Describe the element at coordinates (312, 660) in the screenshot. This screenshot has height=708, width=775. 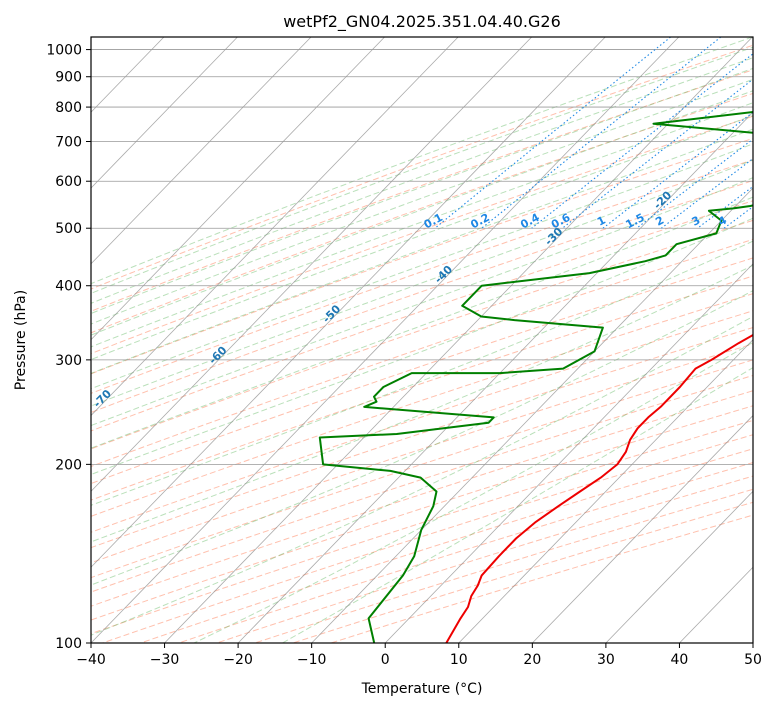
I see `x-tick-label: −10` at that location.